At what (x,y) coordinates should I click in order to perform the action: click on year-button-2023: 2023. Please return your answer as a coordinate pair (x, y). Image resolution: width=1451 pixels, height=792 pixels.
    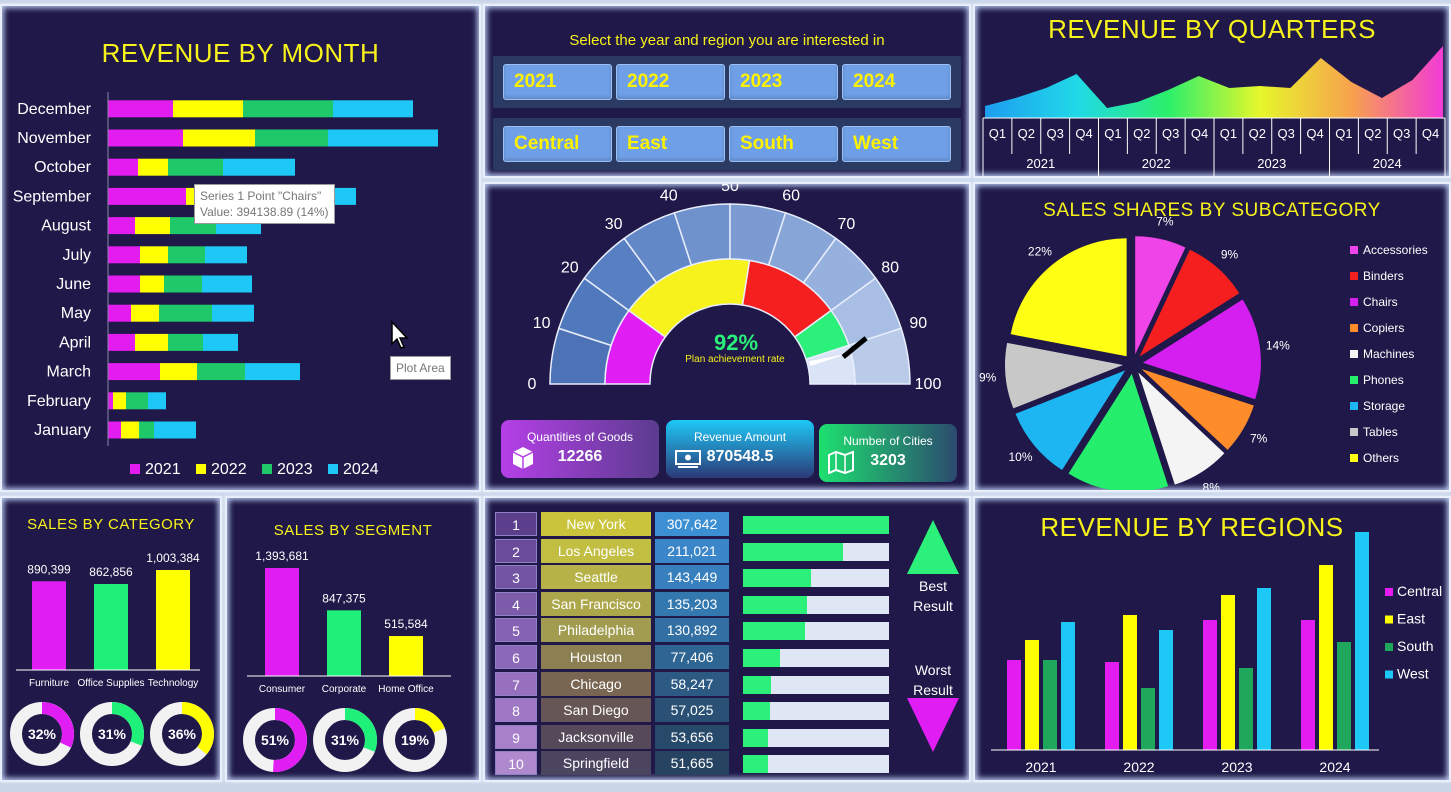
    Looking at the image, I should click on (783, 82).